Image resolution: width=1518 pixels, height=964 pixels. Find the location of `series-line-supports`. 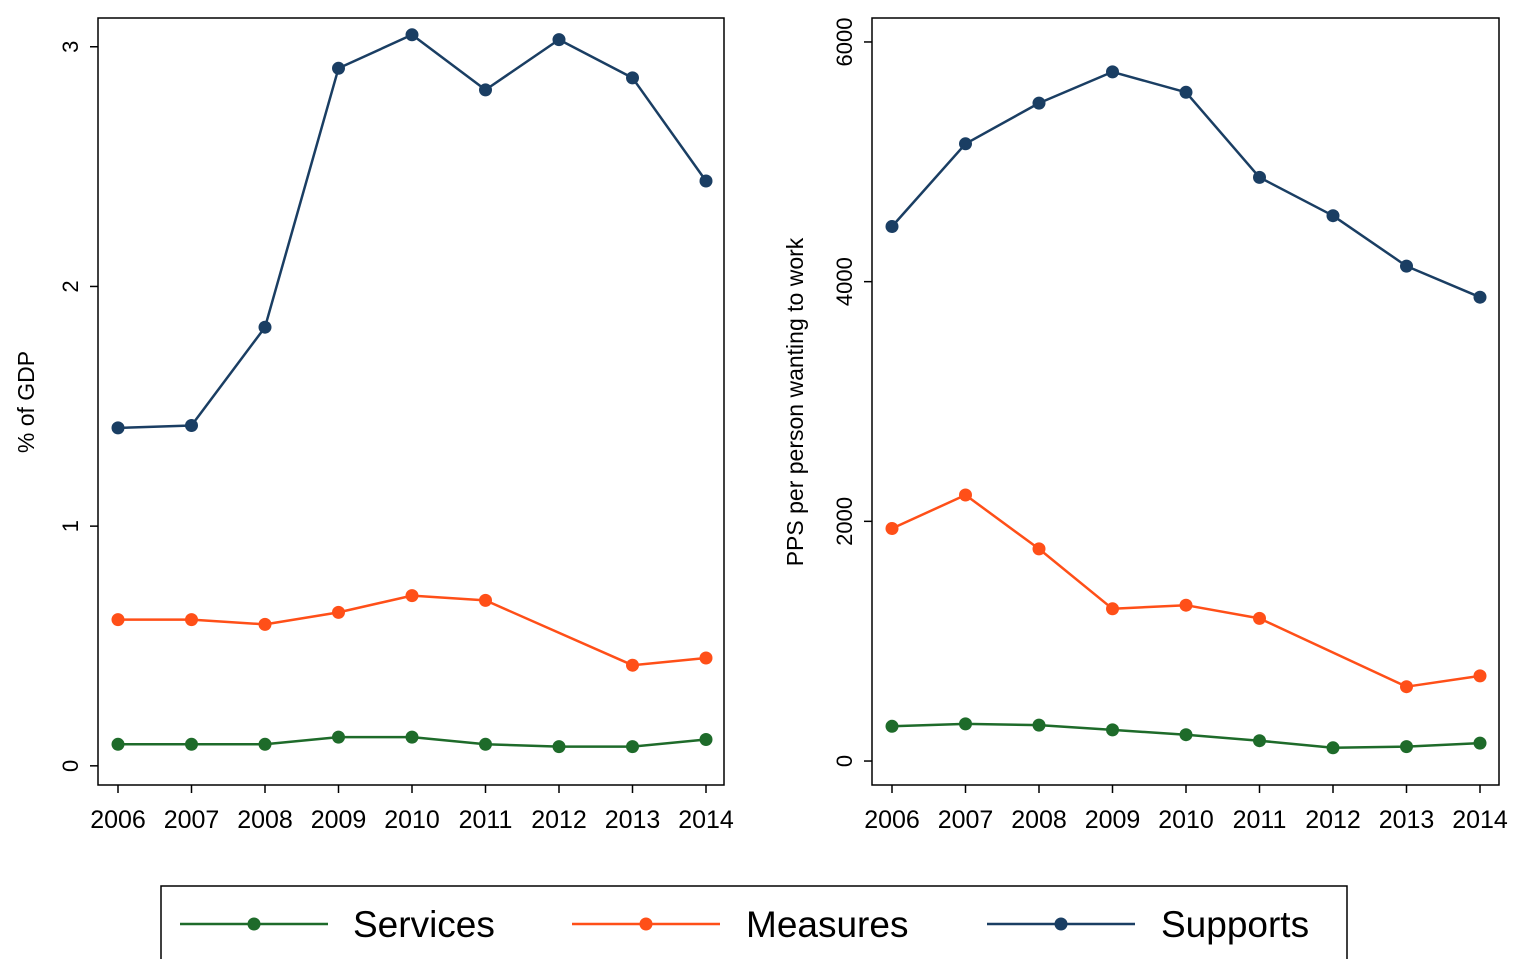

series-line-supports is located at coordinates (1186, 184).